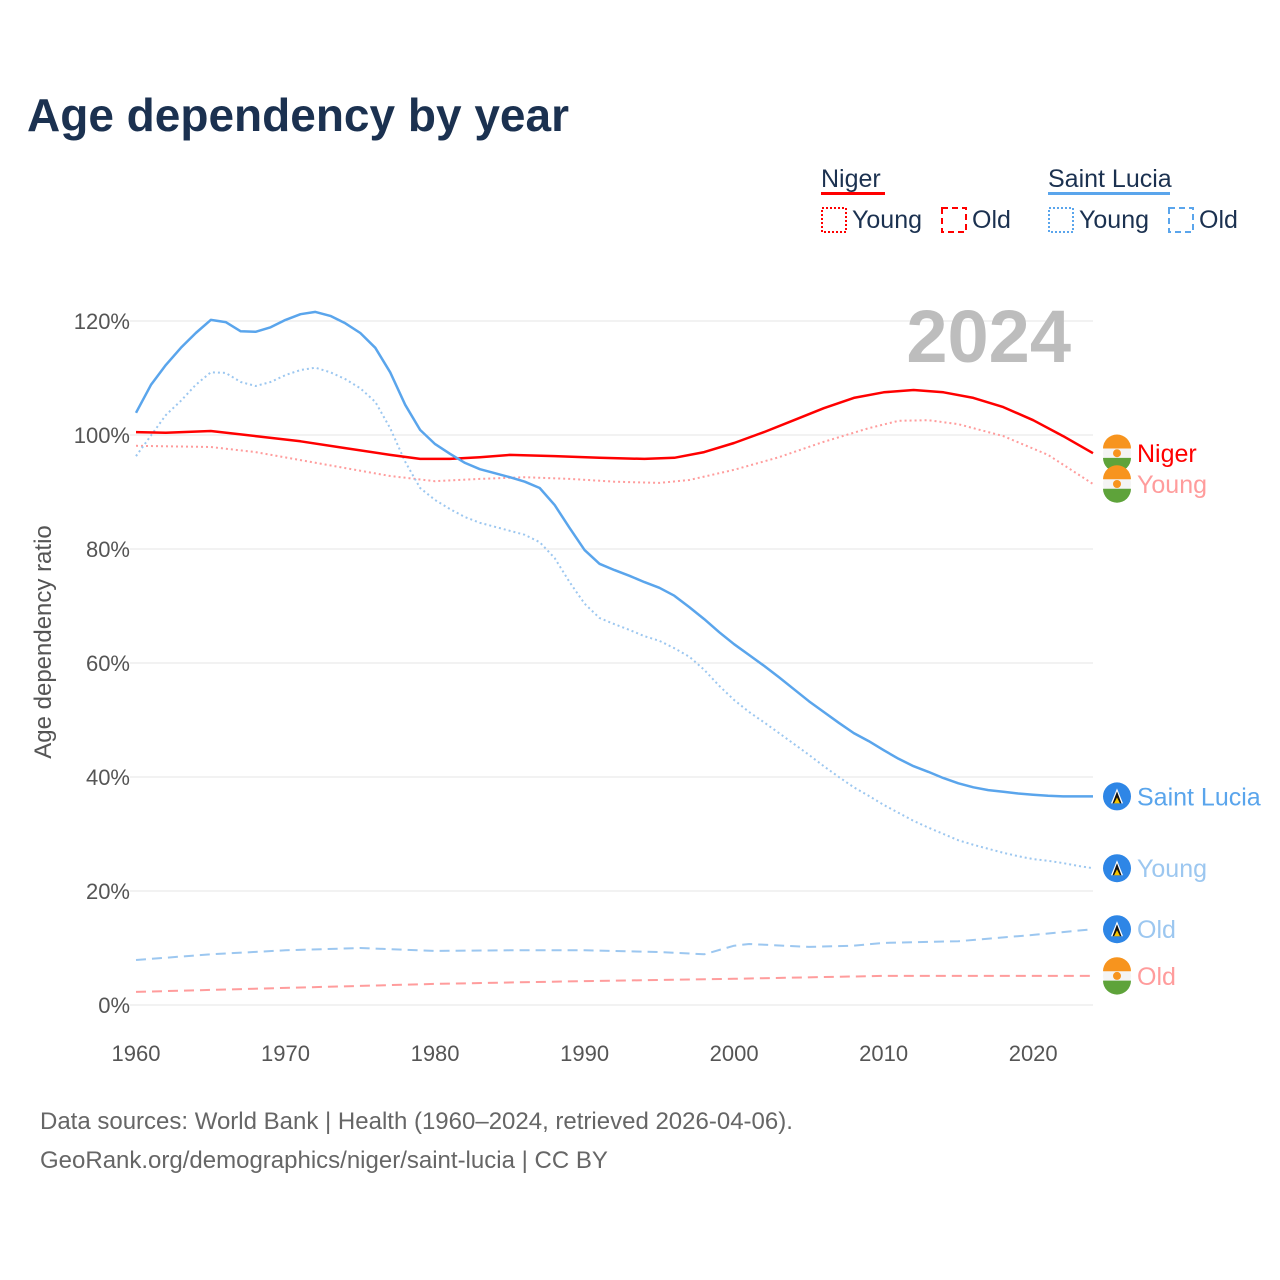 The image size is (1280, 1280). What do you see at coordinates (102, 321) in the screenshot?
I see `y-tick-label: 120%` at bounding box center [102, 321].